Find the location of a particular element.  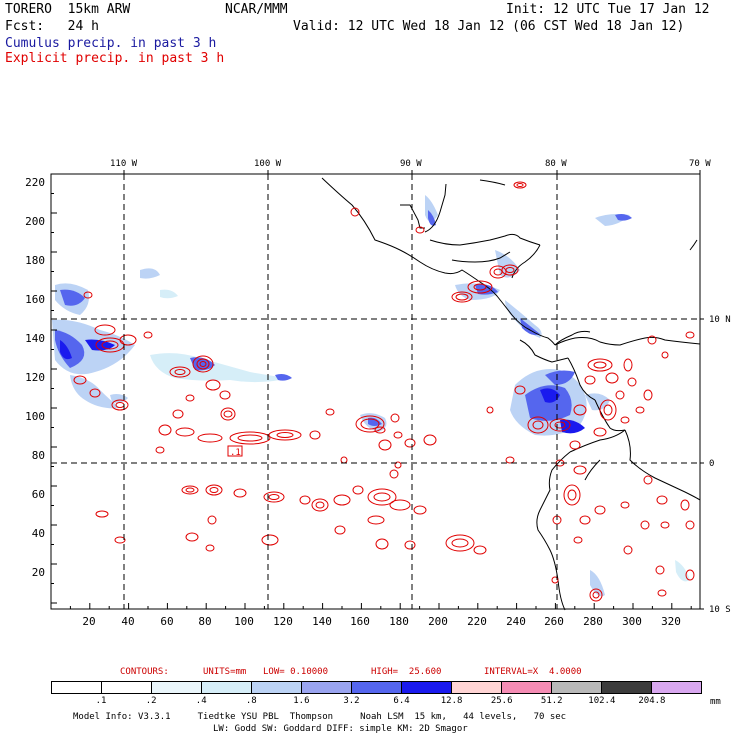

contours-low: LOW= 0.10000 is located at coordinates (296, 672).